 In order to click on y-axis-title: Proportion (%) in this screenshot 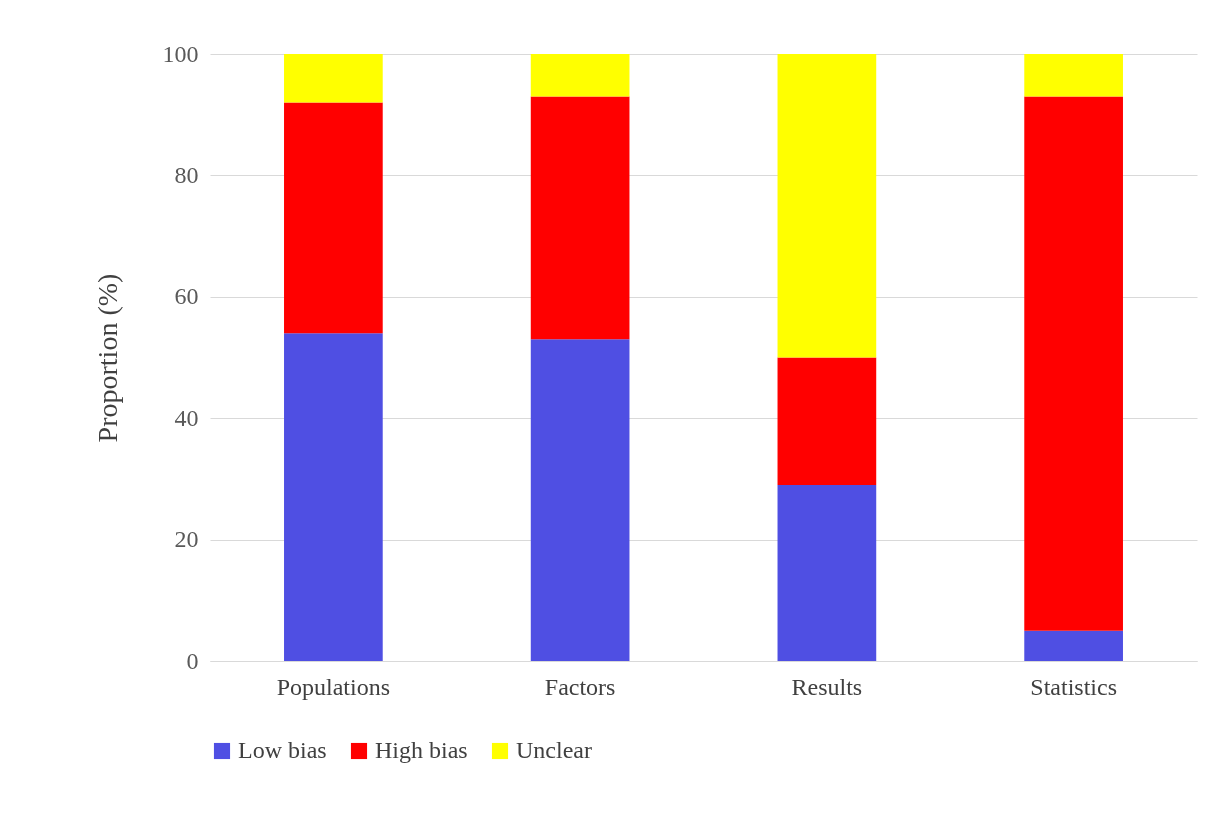, I will do `click(107, 358)`.